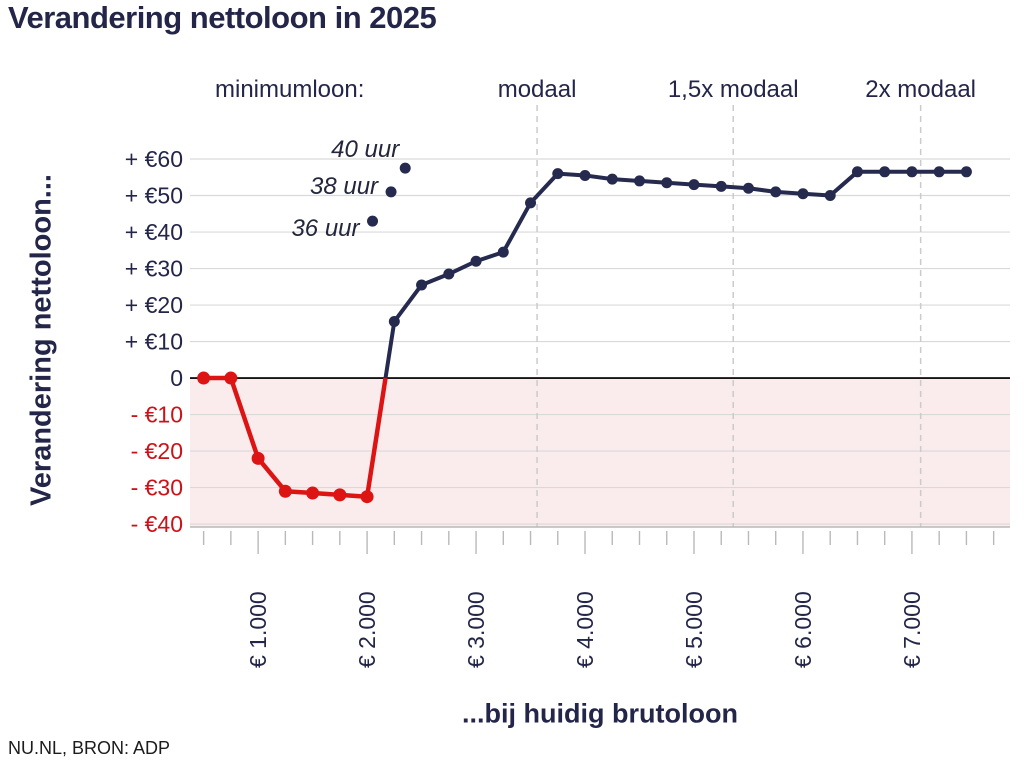 The image size is (1024, 768). What do you see at coordinates (258, 629) in the screenshot?
I see `x-tick-label: € 1.000` at bounding box center [258, 629].